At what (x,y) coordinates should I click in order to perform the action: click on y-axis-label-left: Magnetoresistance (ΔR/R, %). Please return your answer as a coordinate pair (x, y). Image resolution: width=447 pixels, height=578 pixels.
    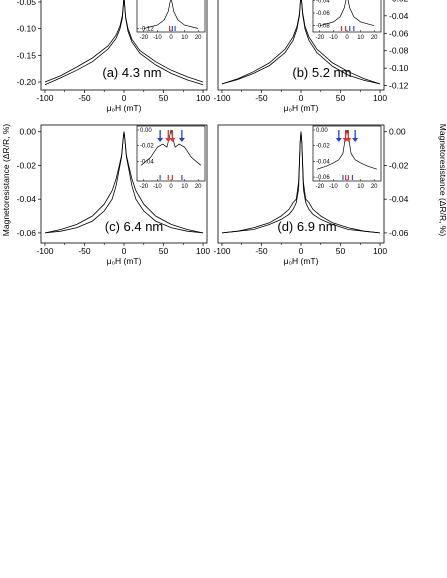
    Looking at the image, I should click on (6, 180).